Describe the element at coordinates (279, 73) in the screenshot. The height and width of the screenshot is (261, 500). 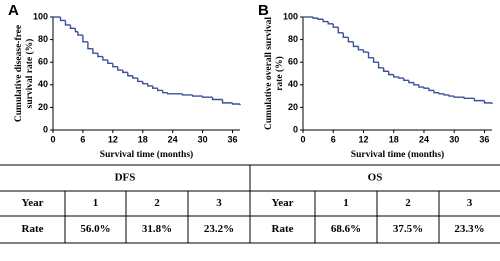
I see `y-axis-label: rate (%)` at that location.